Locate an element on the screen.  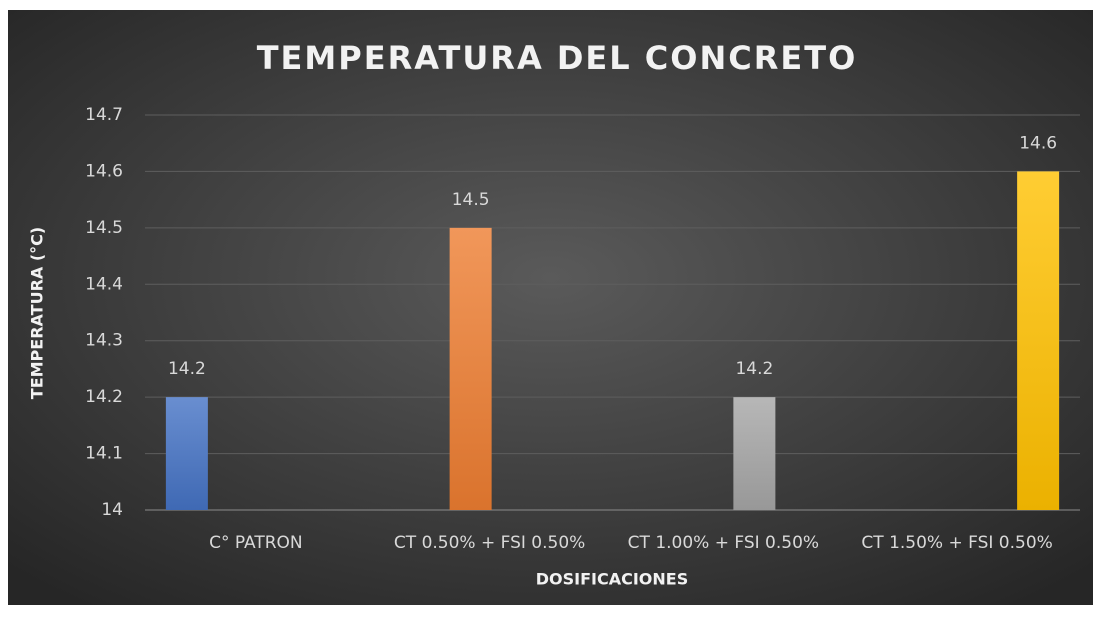
y-tick-label: 14.1 is located at coordinates (104, 454).